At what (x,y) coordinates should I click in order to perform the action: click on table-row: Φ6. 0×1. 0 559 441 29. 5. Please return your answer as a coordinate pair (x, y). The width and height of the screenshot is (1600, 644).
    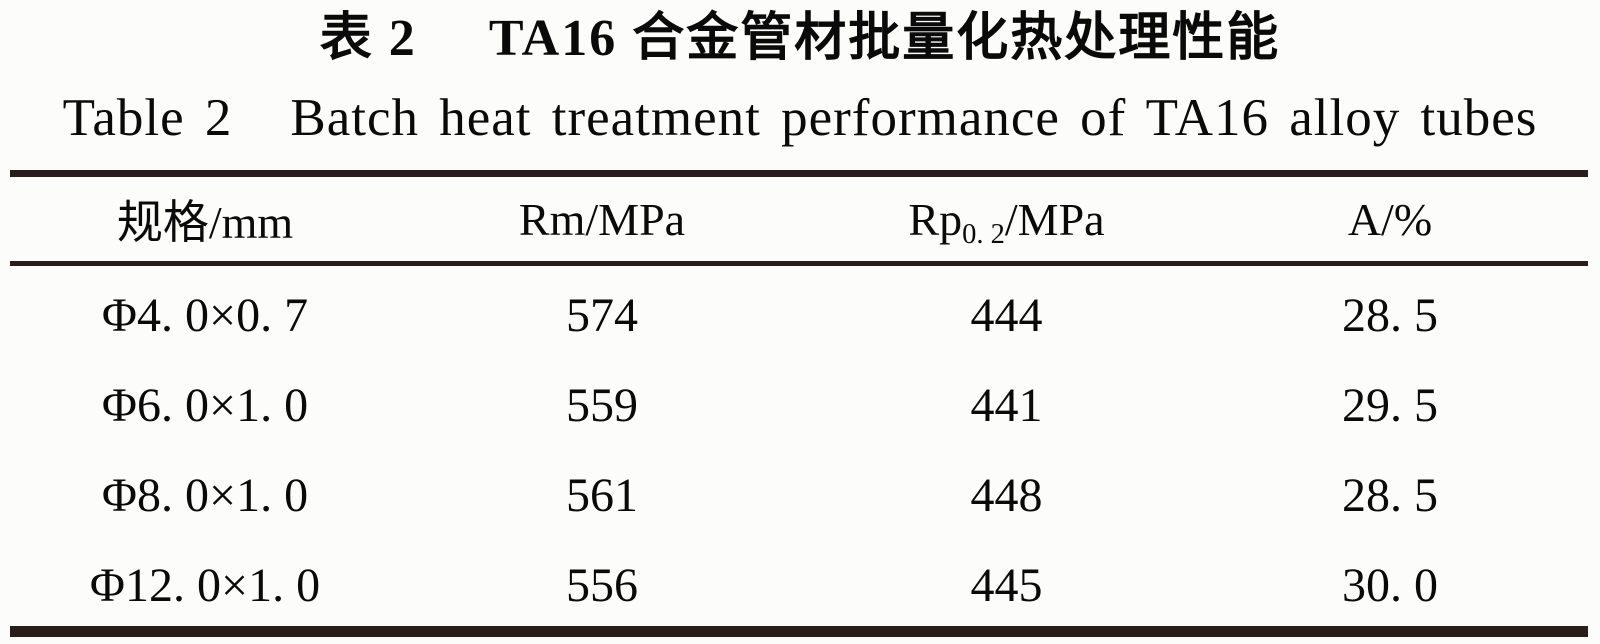
    Looking at the image, I should click on (800, 405).